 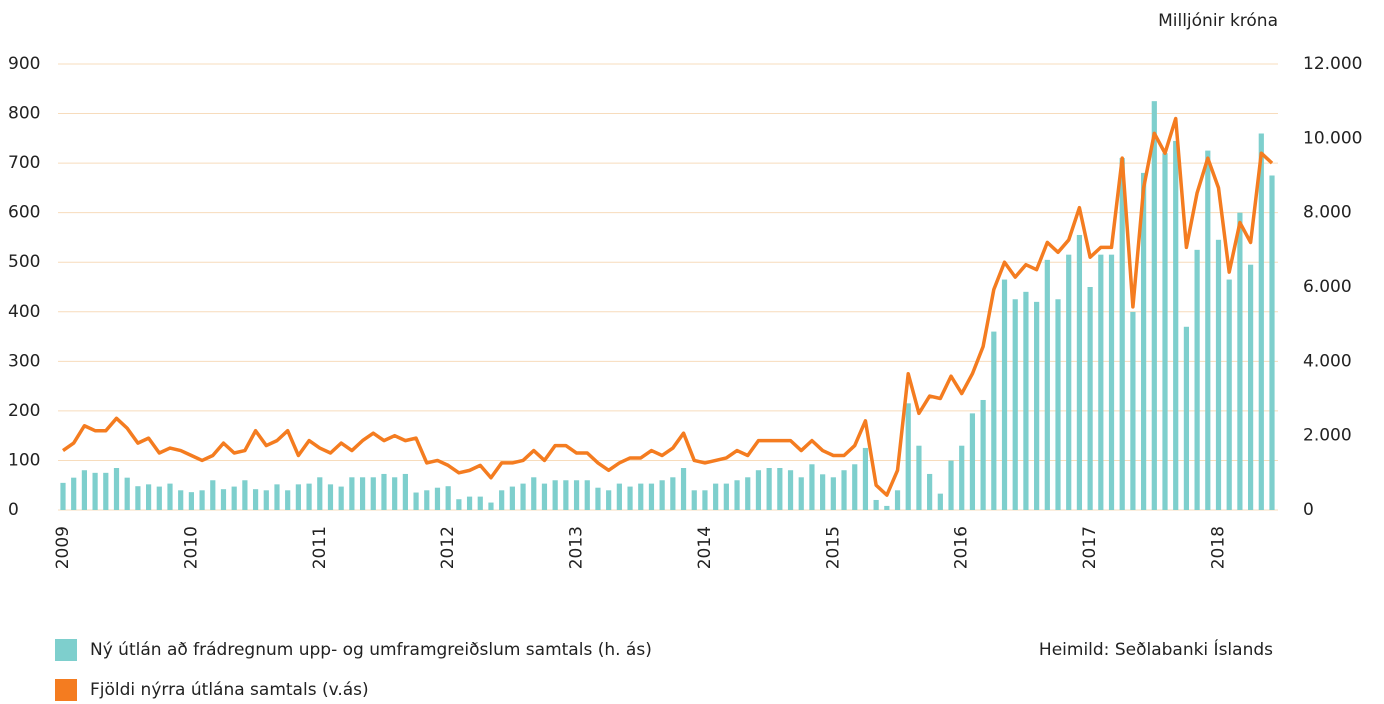 I want to click on source: Heimild: Seðlabanki Íslands, so click(x=1156, y=649).